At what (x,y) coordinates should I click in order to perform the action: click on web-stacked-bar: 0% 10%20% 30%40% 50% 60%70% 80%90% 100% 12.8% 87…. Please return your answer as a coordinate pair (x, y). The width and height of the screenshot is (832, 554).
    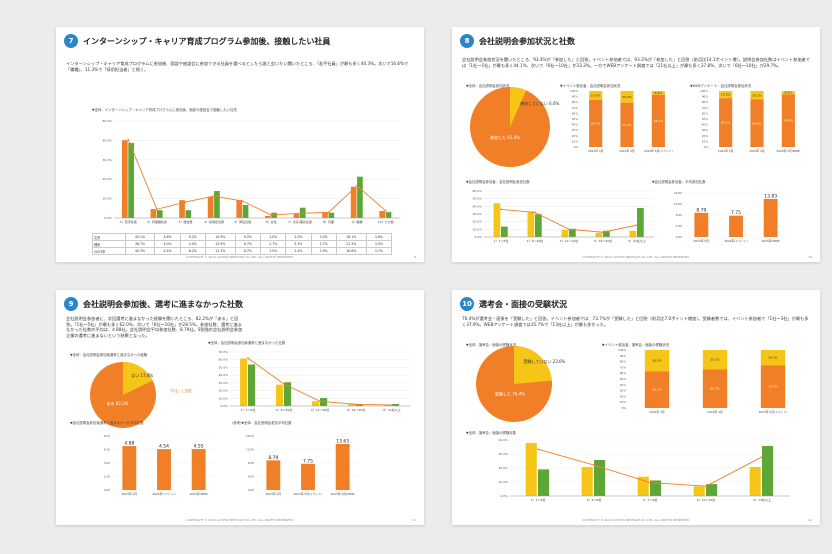
    Looking at the image, I should click on (750, 121).